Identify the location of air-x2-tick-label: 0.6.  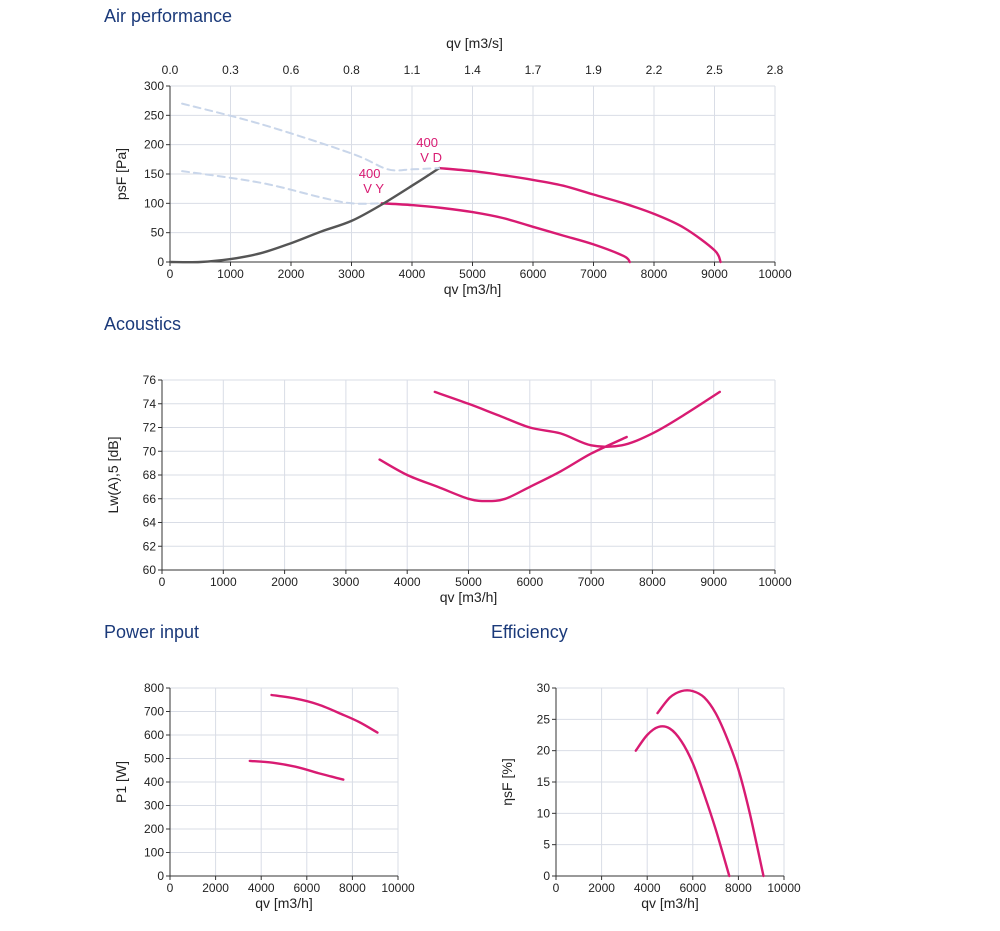
(291, 70).